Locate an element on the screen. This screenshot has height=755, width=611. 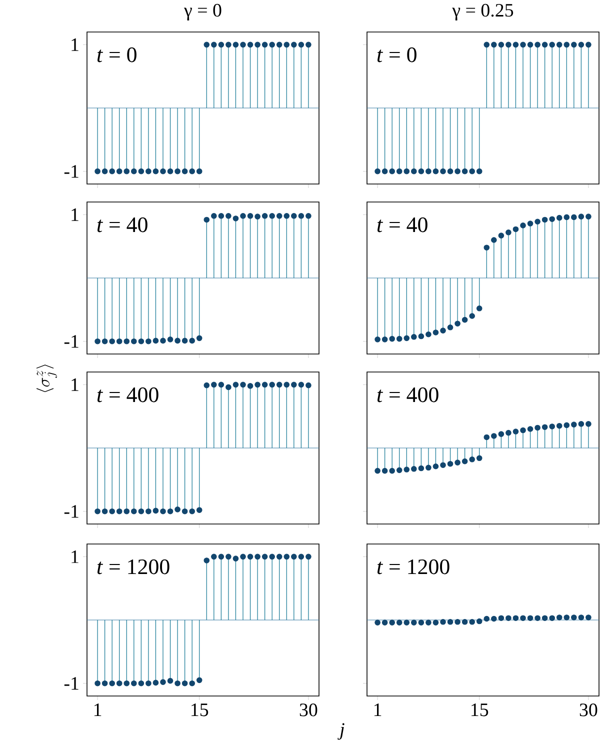
annotation: t = 0 is located at coordinates (396, 54).